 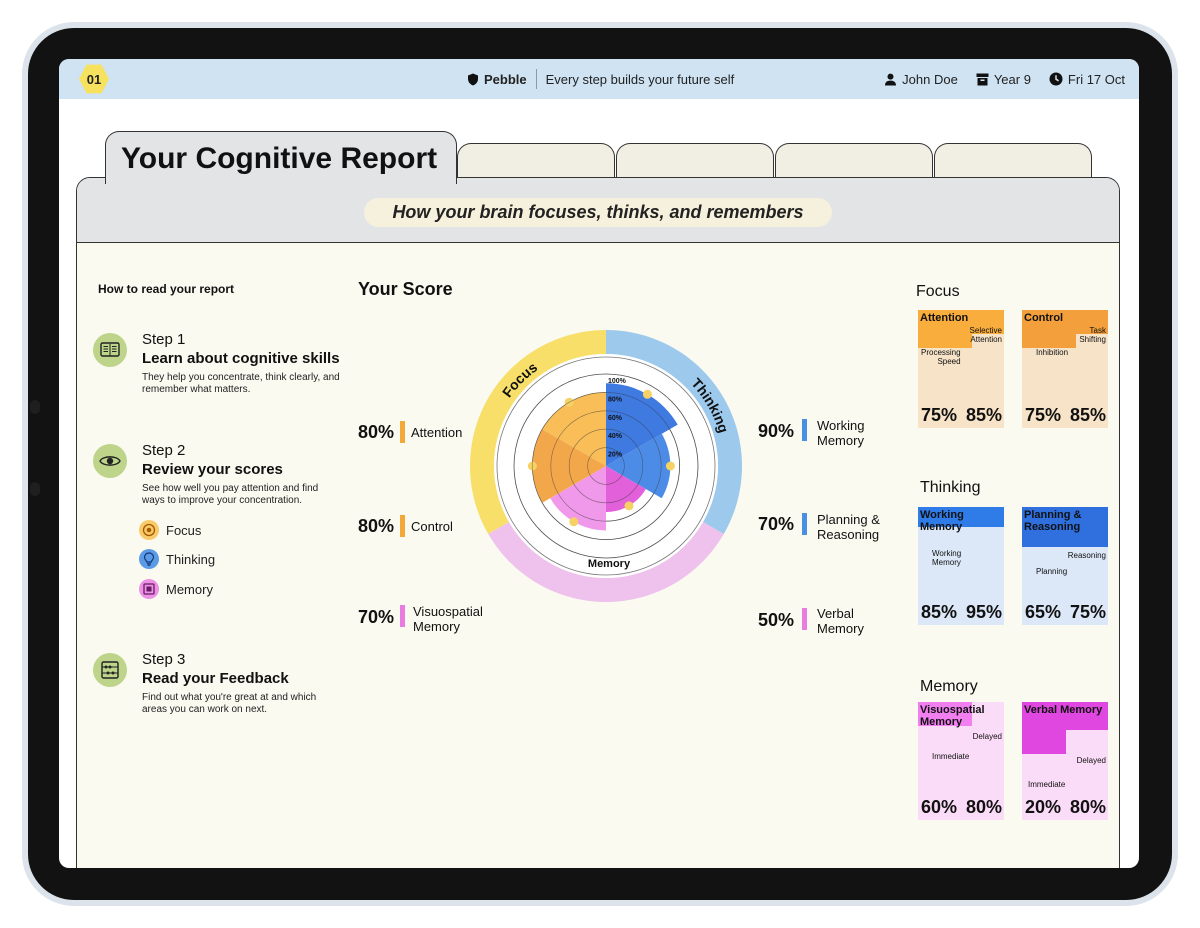 What do you see at coordinates (1052, 571) in the screenshot?
I see `sub-skill-label: Planning` at bounding box center [1052, 571].